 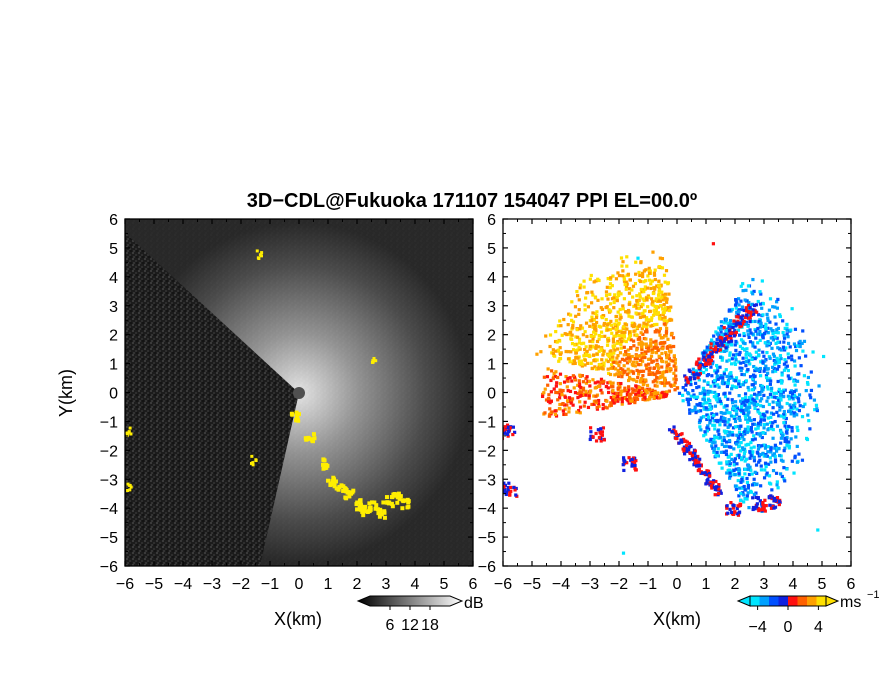 I want to click on right-colorbar-unit-exponent: −1, so click(x=873, y=595).